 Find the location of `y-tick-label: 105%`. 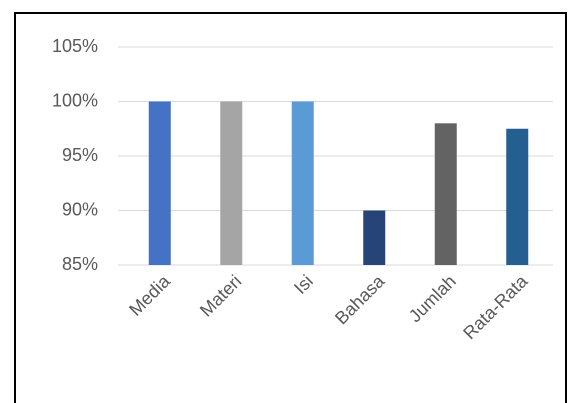

y-tick-label: 105% is located at coordinates (75, 46).